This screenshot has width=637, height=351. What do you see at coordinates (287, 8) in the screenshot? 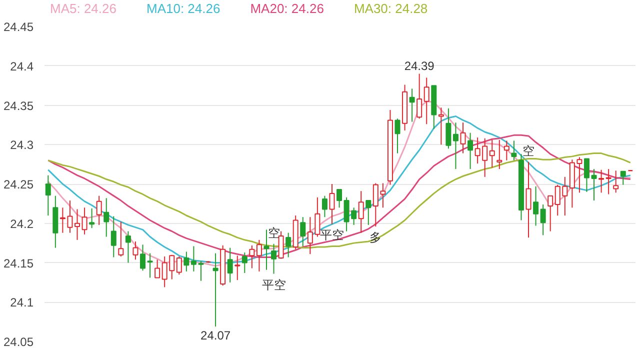
I see `text: MA20: 24.26` at bounding box center [287, 8].